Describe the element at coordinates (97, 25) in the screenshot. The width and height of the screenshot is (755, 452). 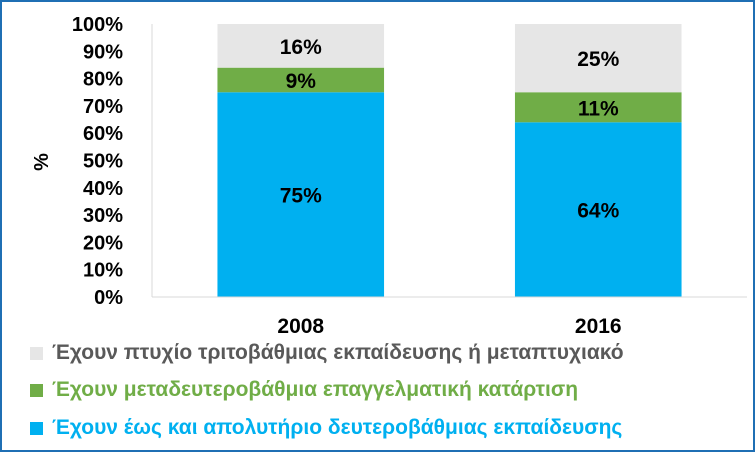
I see `y-tick-label: 100%` at that location.